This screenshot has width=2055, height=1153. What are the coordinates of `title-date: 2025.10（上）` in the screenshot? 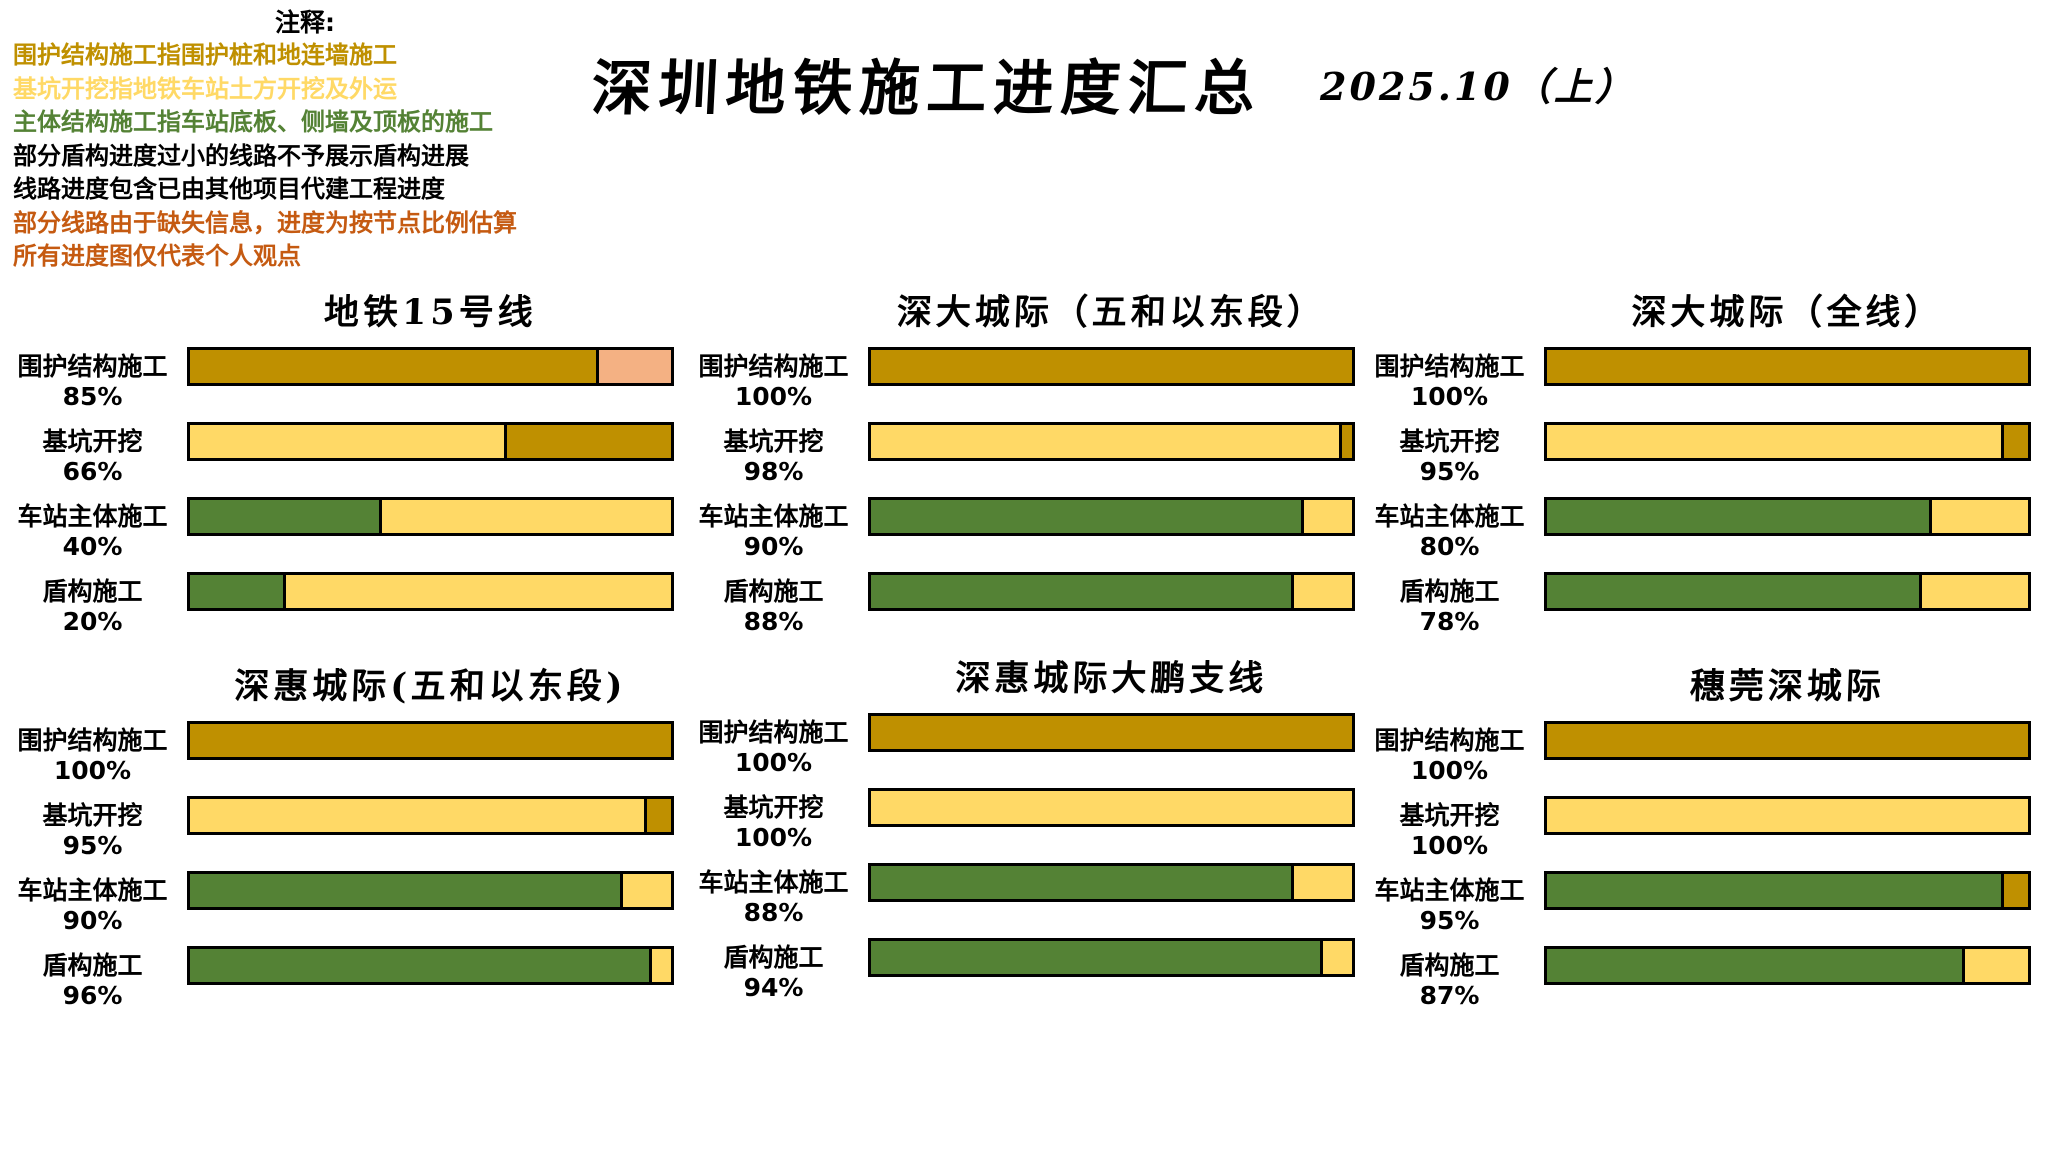 It's located at (1478, 86).